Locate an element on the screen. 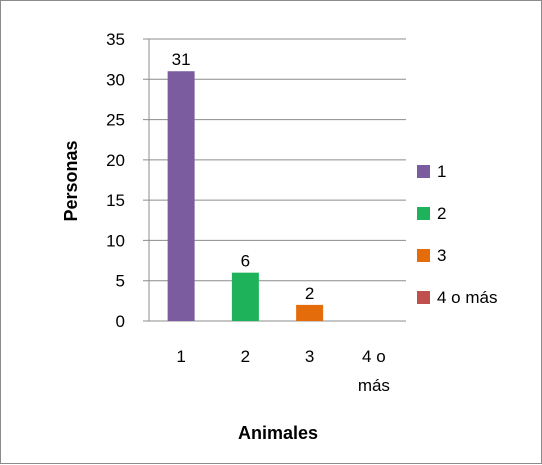 Image resolution: width=542 pixels, height=465 pixels. legend-label: 4 o más is located at coordinates (467, 297).